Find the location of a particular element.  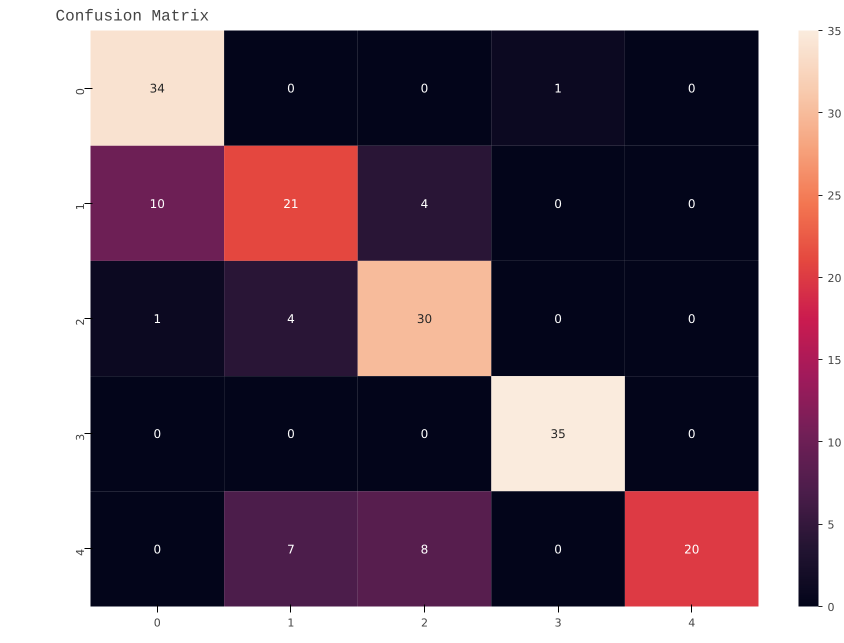

color-bar-label: 30 is located at coordinates (835, 113).